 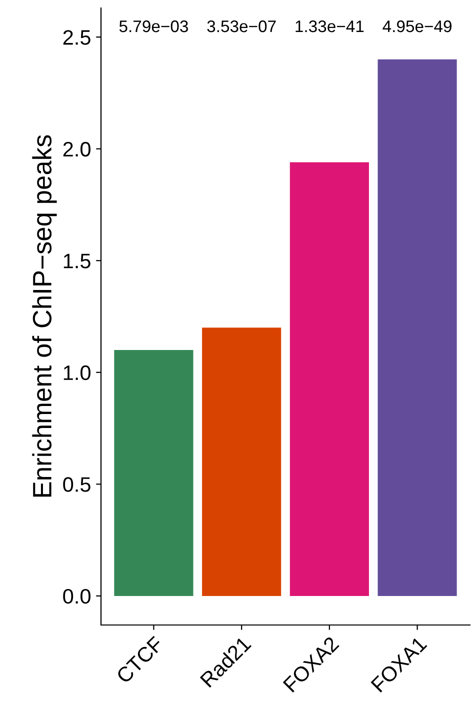 I want to click on annotation: 1.33e−41, so click(x=330, y=26).